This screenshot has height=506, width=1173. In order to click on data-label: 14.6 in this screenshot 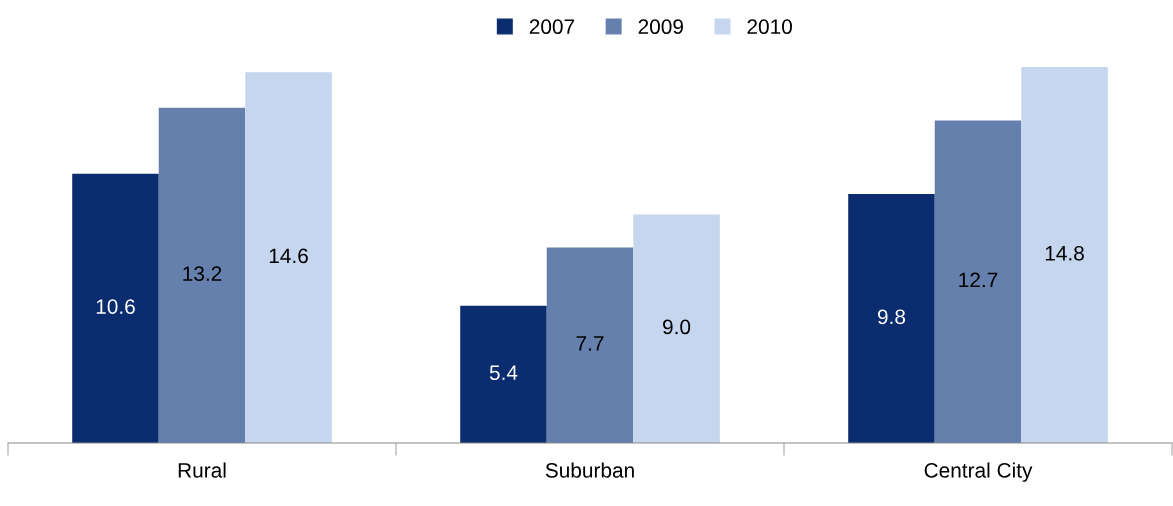, I will do `click(288, 256)`.